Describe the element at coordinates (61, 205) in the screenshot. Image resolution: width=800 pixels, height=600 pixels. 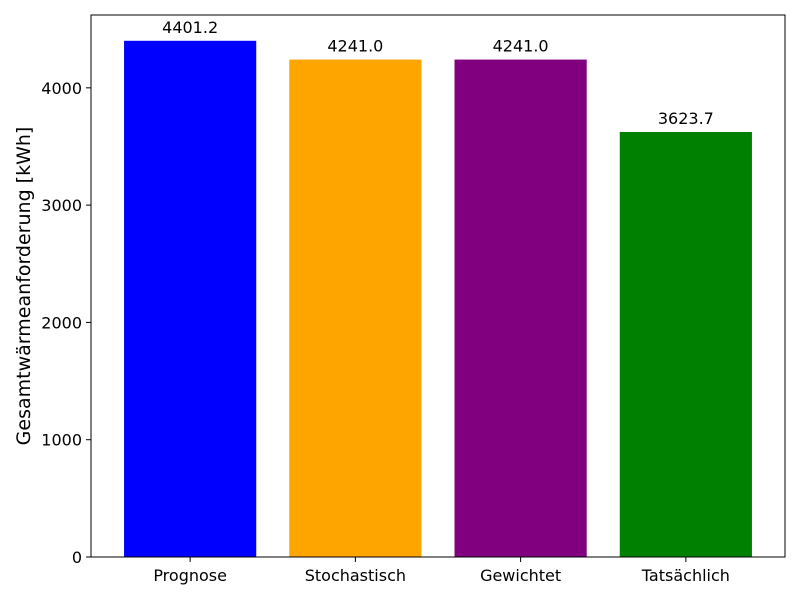
I see `y-tick-label: 3000` at that location.